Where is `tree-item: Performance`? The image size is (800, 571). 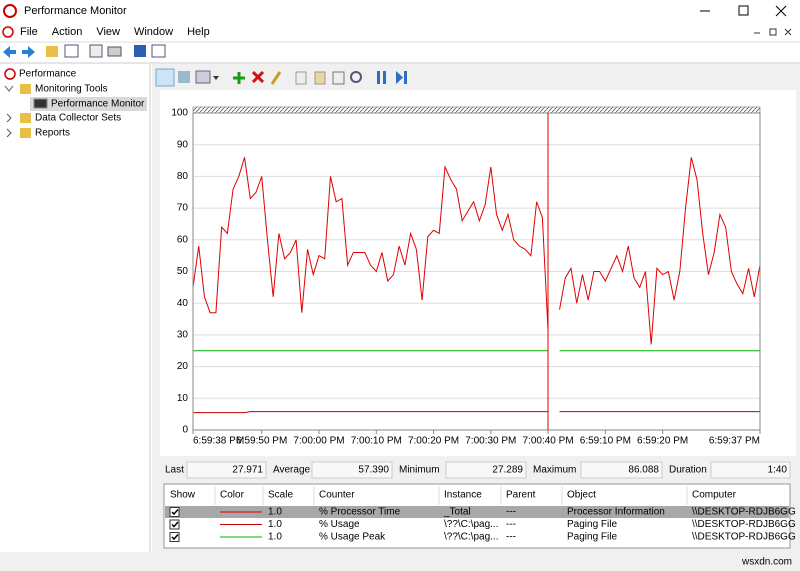 tree-item: Performance is located at coordinates (48, 74).